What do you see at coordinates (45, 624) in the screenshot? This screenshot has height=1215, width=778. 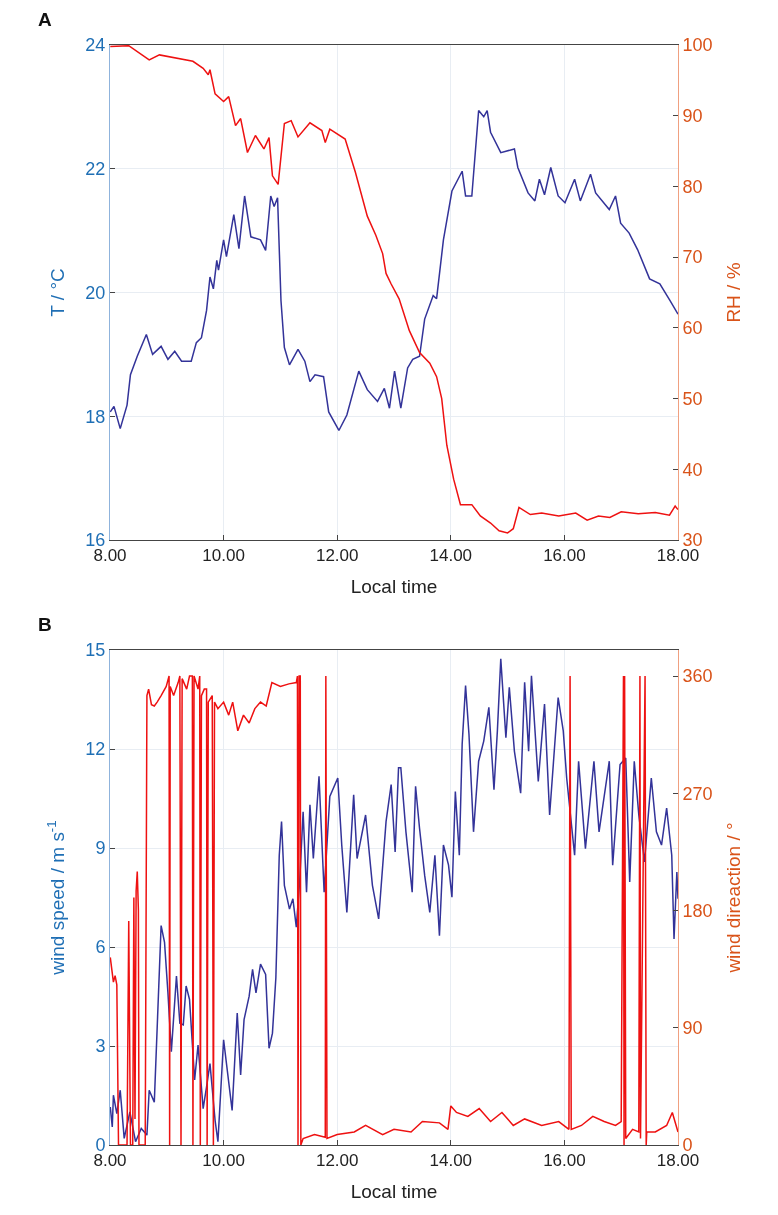 I see `text: B` at bounding box center [45, 624].